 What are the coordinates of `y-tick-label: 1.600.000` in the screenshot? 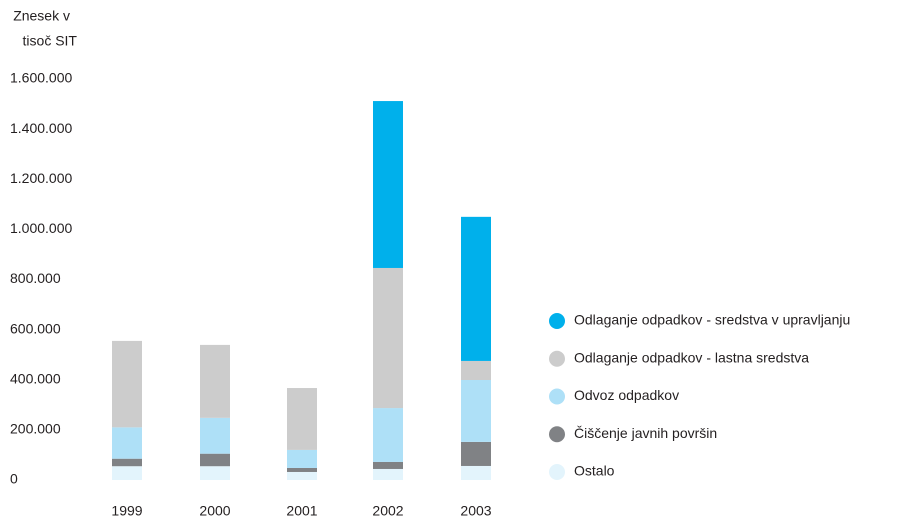 It's located at (41, 78).